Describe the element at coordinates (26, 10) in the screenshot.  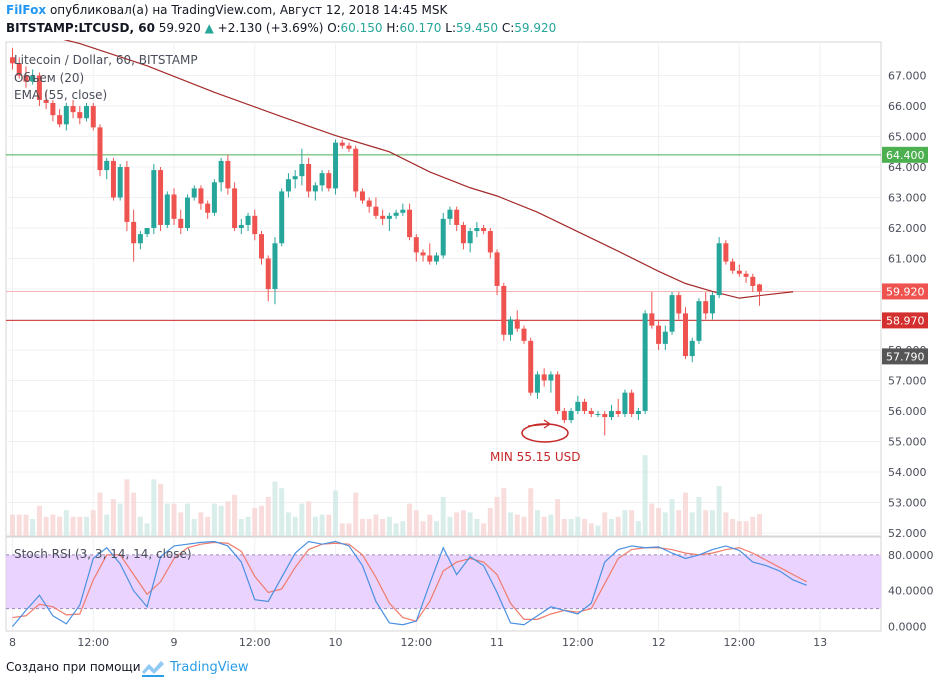
I see `author-name: FilFox` at that location.